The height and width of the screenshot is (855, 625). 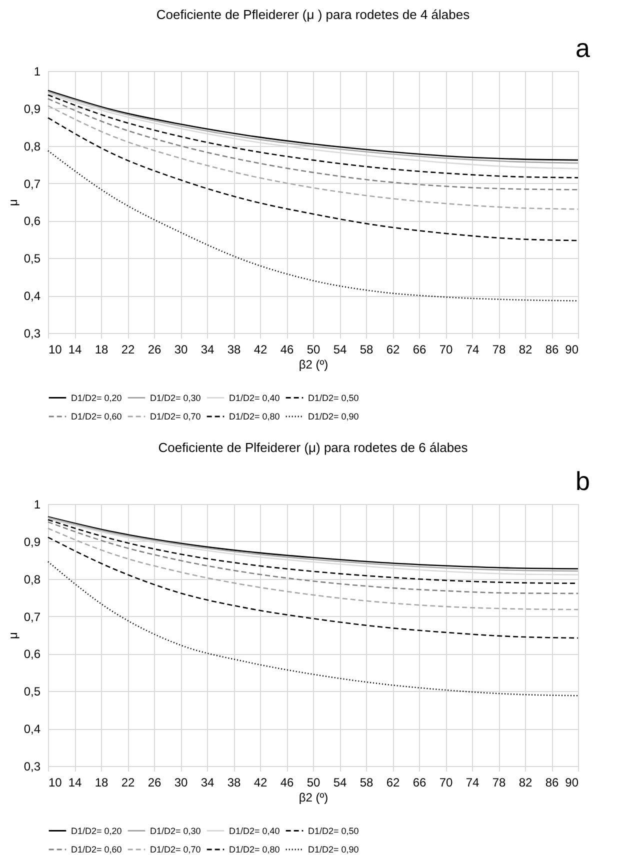 What do you see at coordinates (583, 481) in the screenshot?
I see `text: b` at bounding box center [583, 481].